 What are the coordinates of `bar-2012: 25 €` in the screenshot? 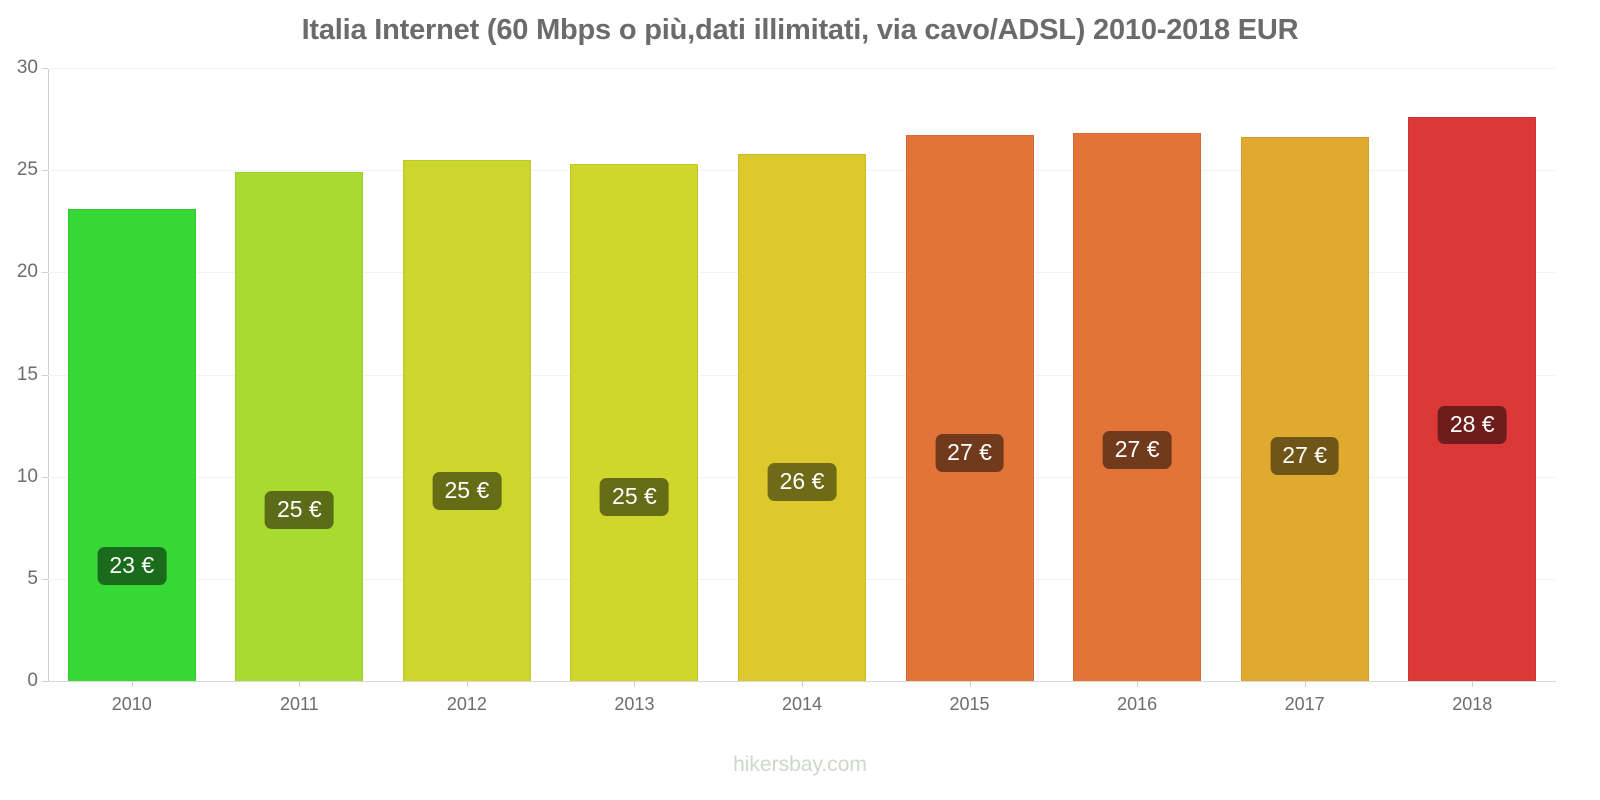 It's located at (466, 420).